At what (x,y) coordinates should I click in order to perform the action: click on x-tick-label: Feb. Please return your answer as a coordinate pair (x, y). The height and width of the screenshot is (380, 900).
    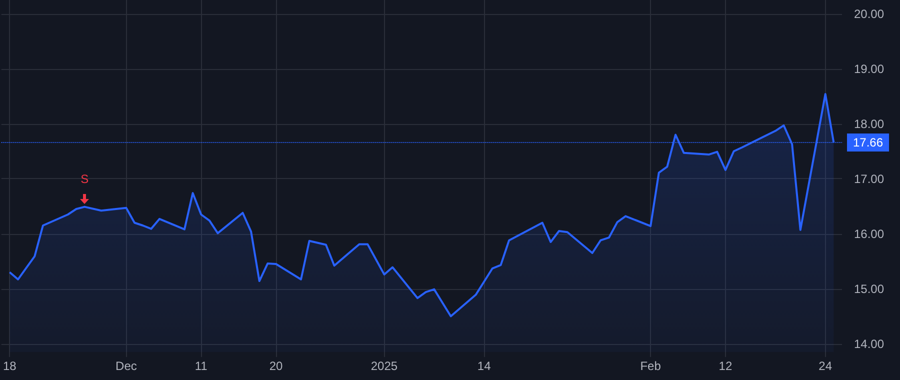
    Looking at the image, I should click on (651, 366).